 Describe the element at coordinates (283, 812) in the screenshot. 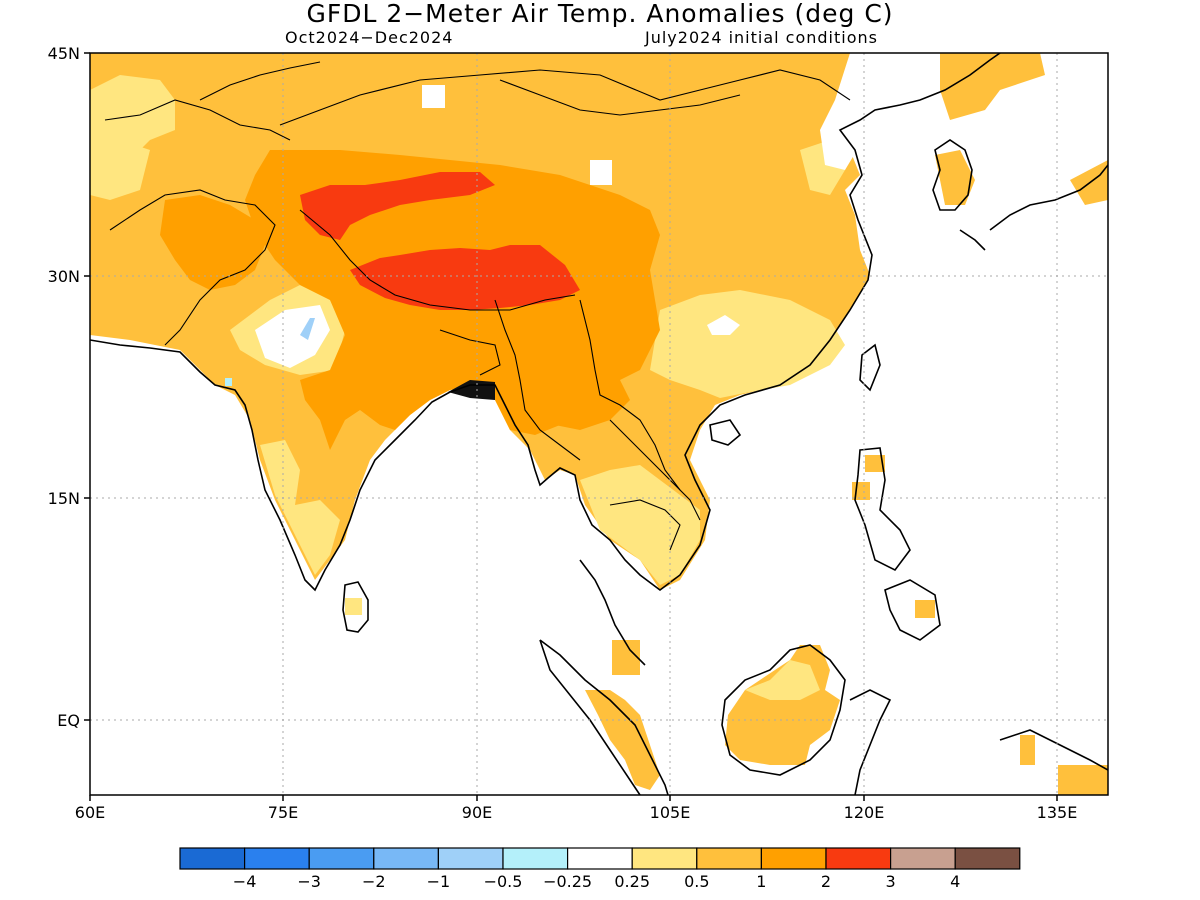

I see `lon-label-75e: 75E` at that location.